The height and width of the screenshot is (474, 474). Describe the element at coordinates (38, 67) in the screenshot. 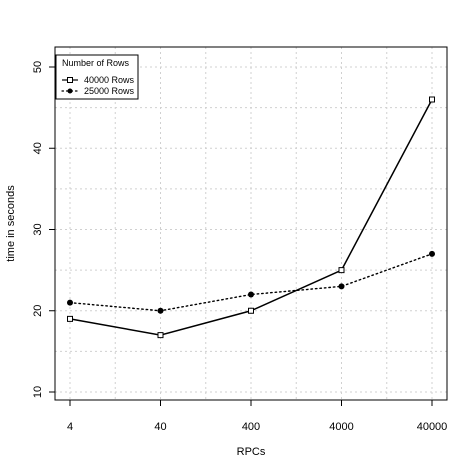

I see `y-tick-label: 50` at that location.